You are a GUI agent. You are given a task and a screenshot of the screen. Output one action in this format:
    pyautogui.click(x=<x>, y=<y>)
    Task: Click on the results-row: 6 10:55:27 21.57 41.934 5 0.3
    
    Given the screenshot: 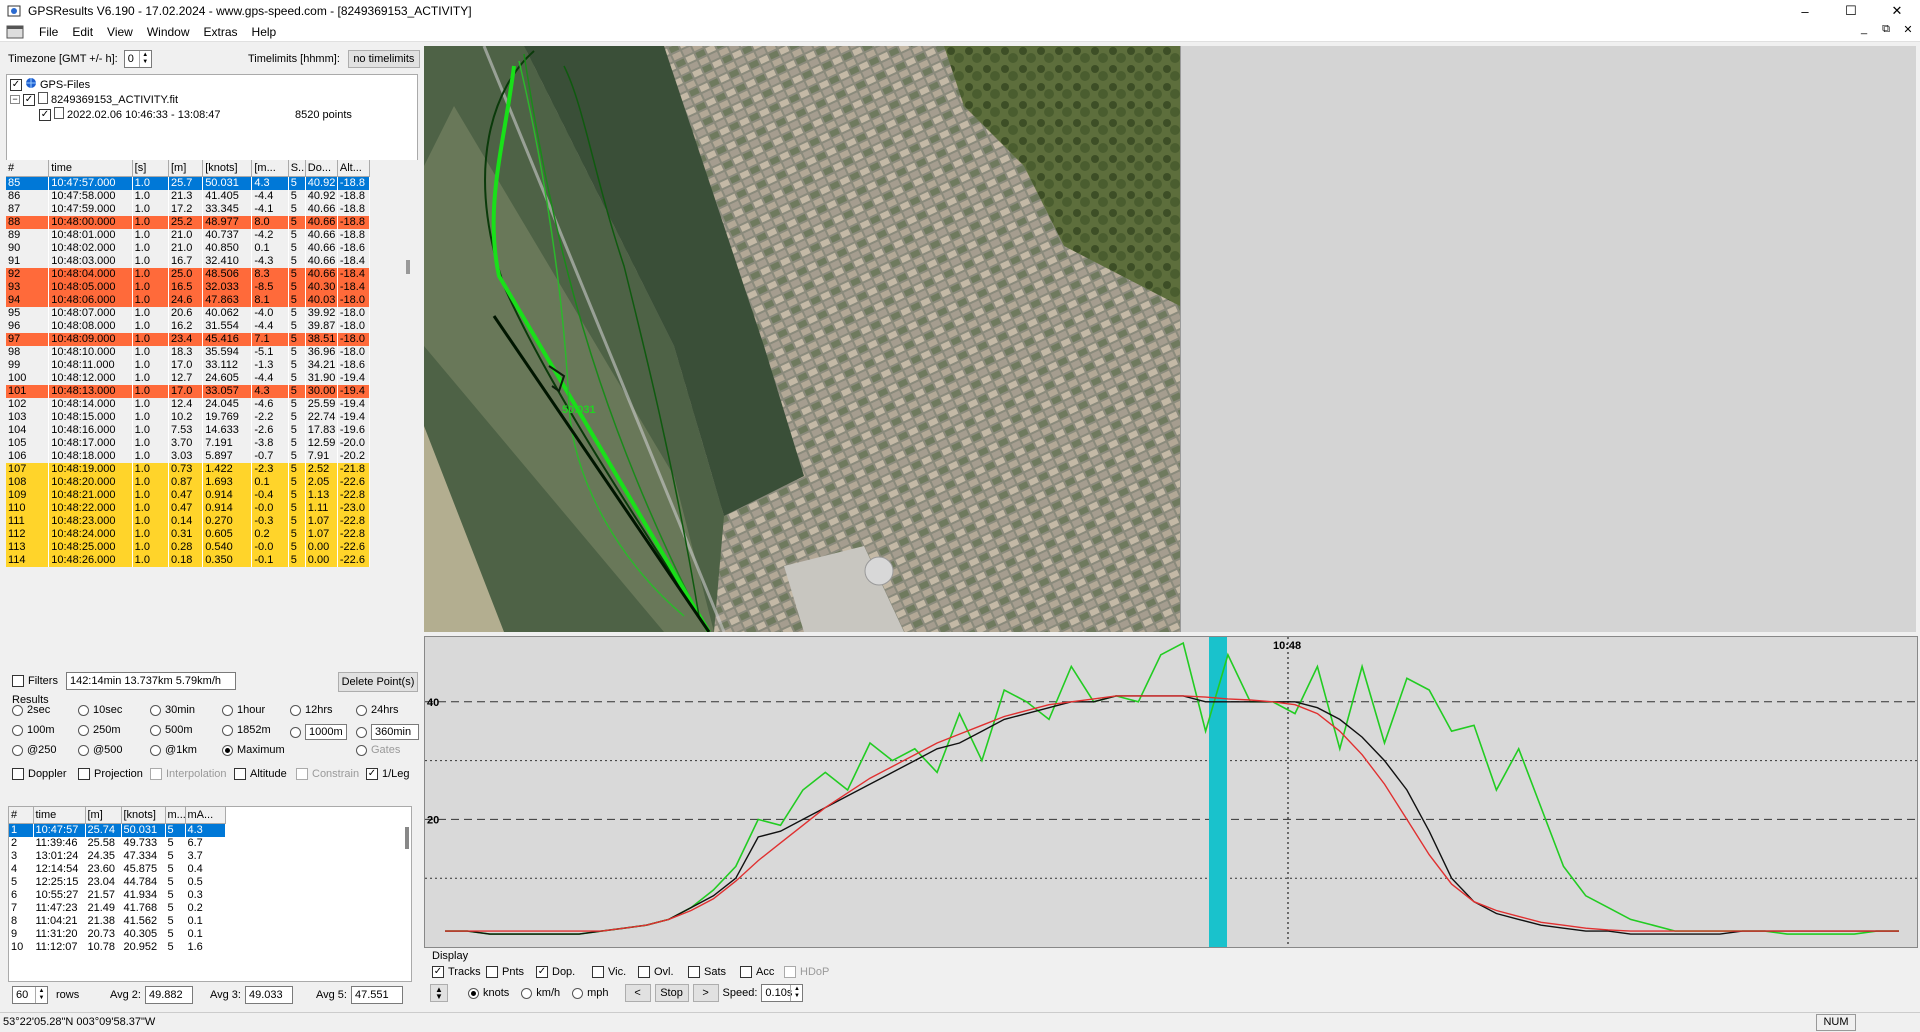 What is the action you would take?
    pyautogui.click(x=117, y=895)
    